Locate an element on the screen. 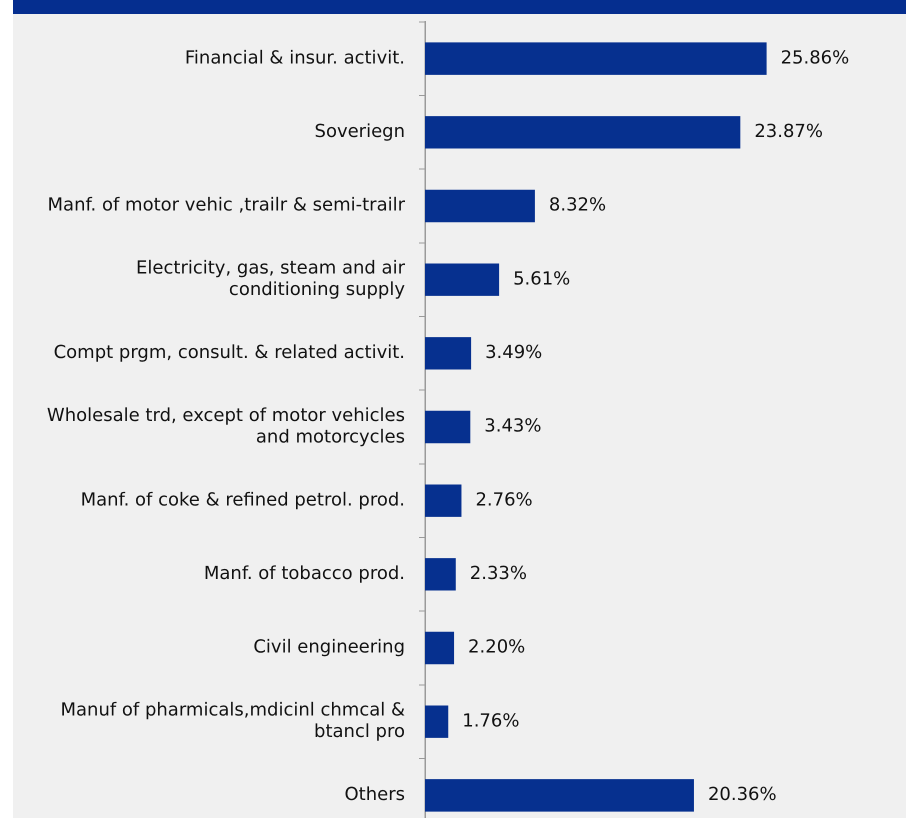 The height and width of the screenshot is (818, 920). y-tick-label: Civil engineering is located at coordinates (329, 647).